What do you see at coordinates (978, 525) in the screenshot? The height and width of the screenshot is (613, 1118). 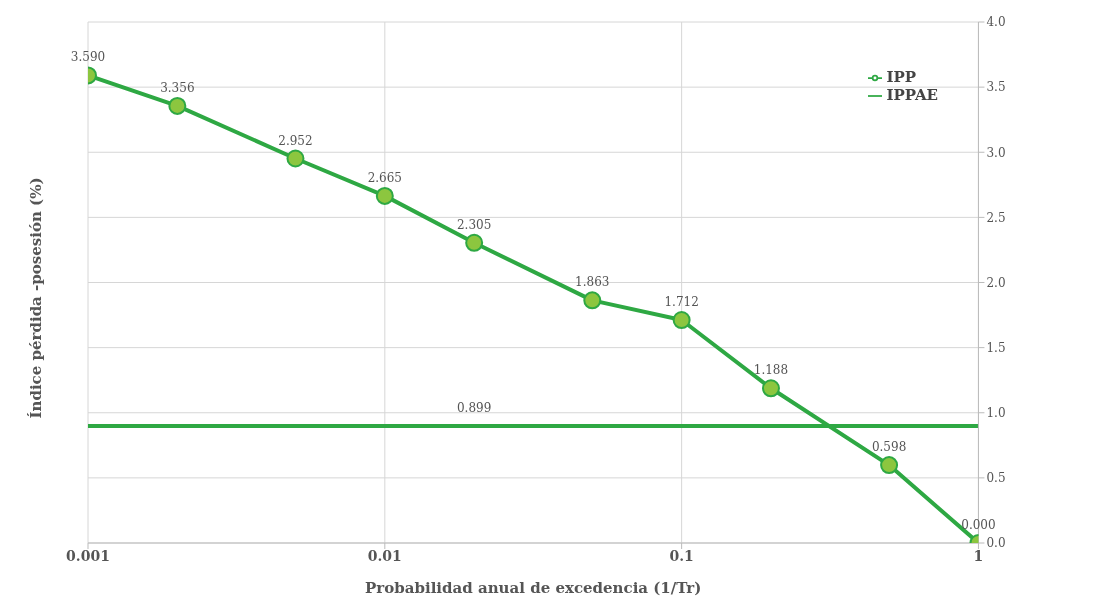 I see `data-label: 0.000` at bounding box center [978, 525].